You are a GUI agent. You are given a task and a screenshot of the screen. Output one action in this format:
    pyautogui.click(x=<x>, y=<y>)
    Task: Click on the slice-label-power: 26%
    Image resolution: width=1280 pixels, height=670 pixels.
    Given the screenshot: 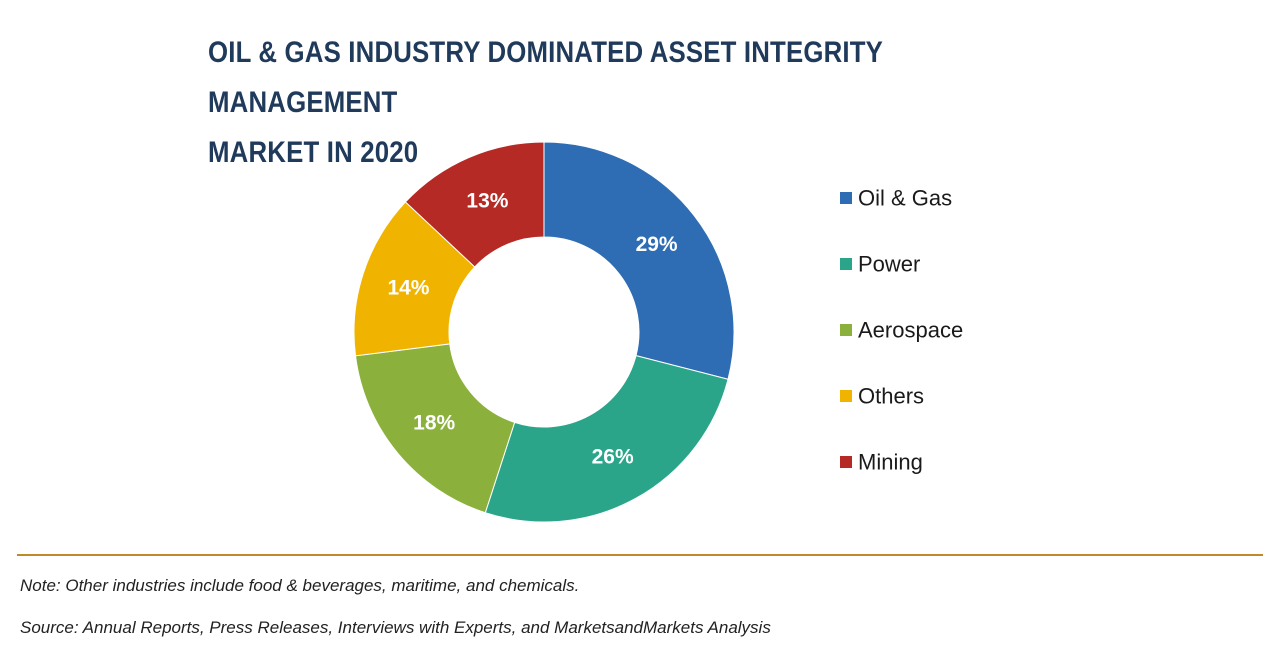 What is the action you would take?
    pyautogui.click(x=613, y=456)
    